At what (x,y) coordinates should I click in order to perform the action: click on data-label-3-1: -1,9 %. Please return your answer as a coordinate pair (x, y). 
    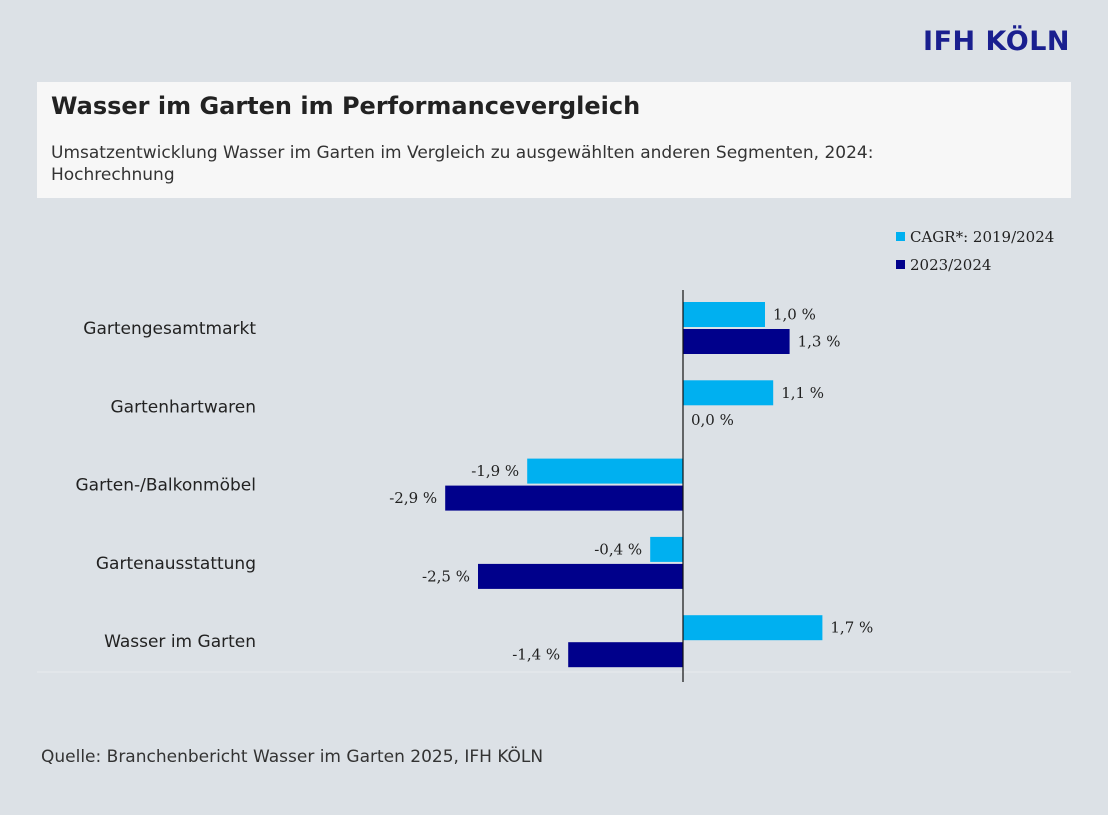
    Looking at the image, I should click on (495, 471).